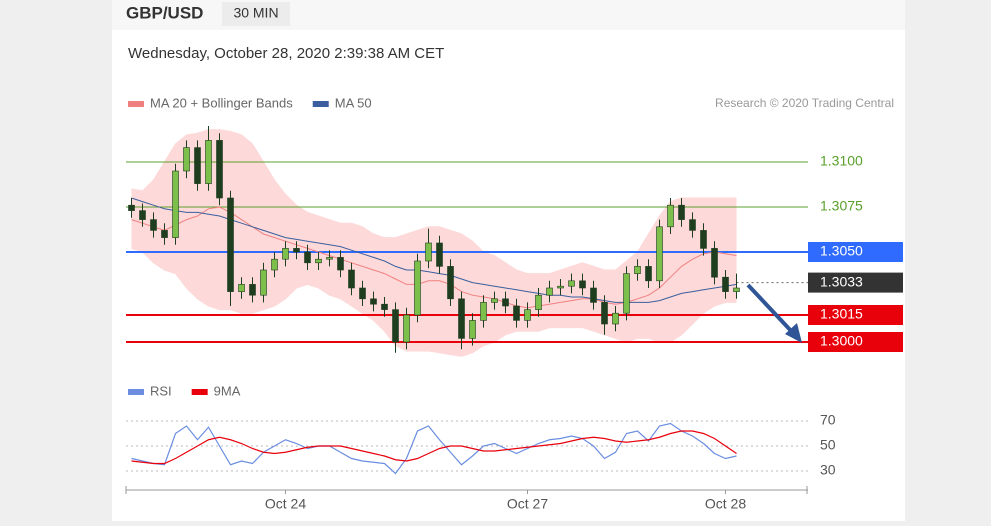 The width and height of the screenshot is (991, 526). Describe the element at coordinates (828, 445) in the screenshot. I see `y-tick-label: 50` at that location.